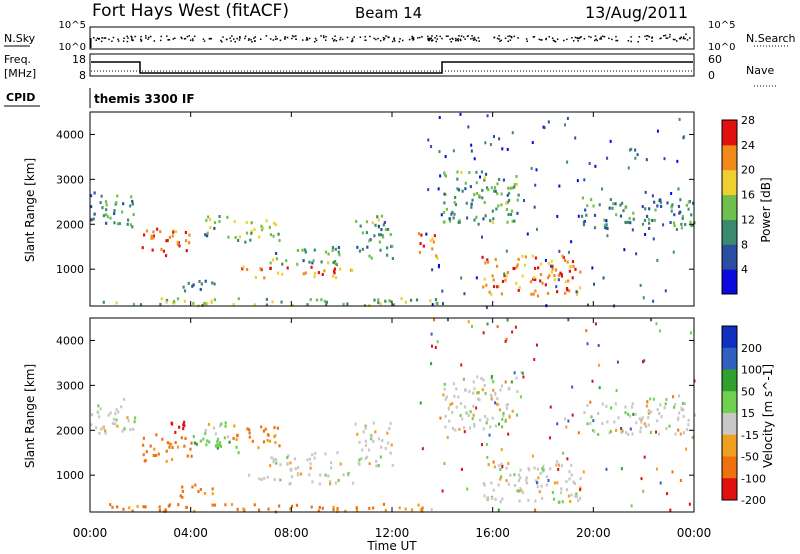 The image size is (800, 554). What do you see at coordinates (72, 25) in the screenshot?
I see `nsky-tick-high: 10^5` at bounding box center [72, 25].